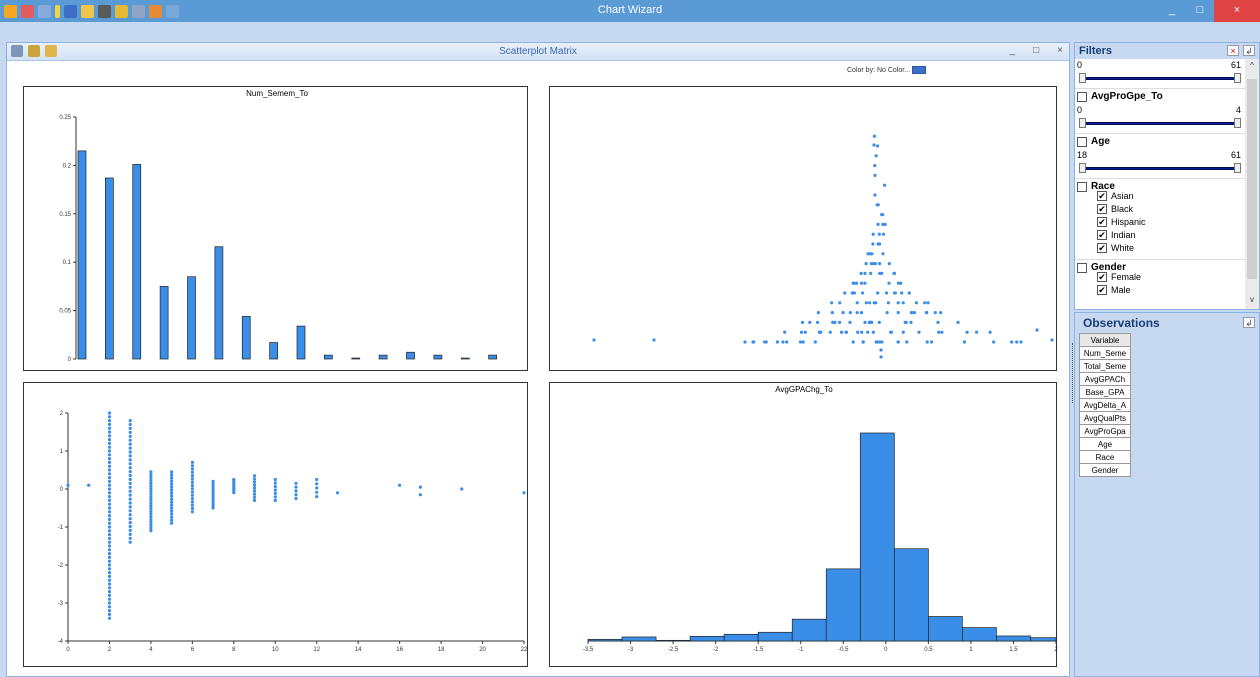 The width and height of the screenshot is (1260, 677). I want to click on table-row: AvgQualPts, so click(1105, 418).